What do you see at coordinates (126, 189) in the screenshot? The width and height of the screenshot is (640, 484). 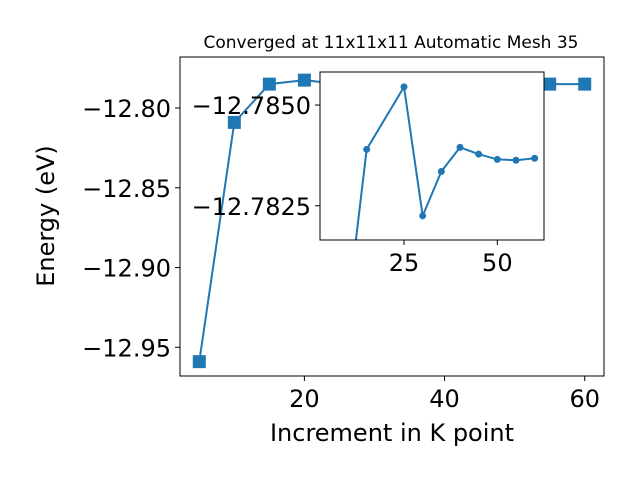 I see `main-y-tick-label: −12.85` at bounding box center [126, 189].